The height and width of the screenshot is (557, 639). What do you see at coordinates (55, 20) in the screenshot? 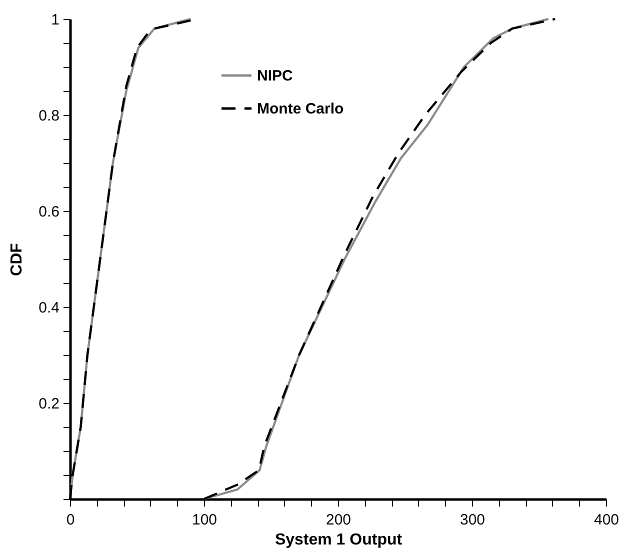
I see `y-tick-label: 1` at bounding box center [55, 20].